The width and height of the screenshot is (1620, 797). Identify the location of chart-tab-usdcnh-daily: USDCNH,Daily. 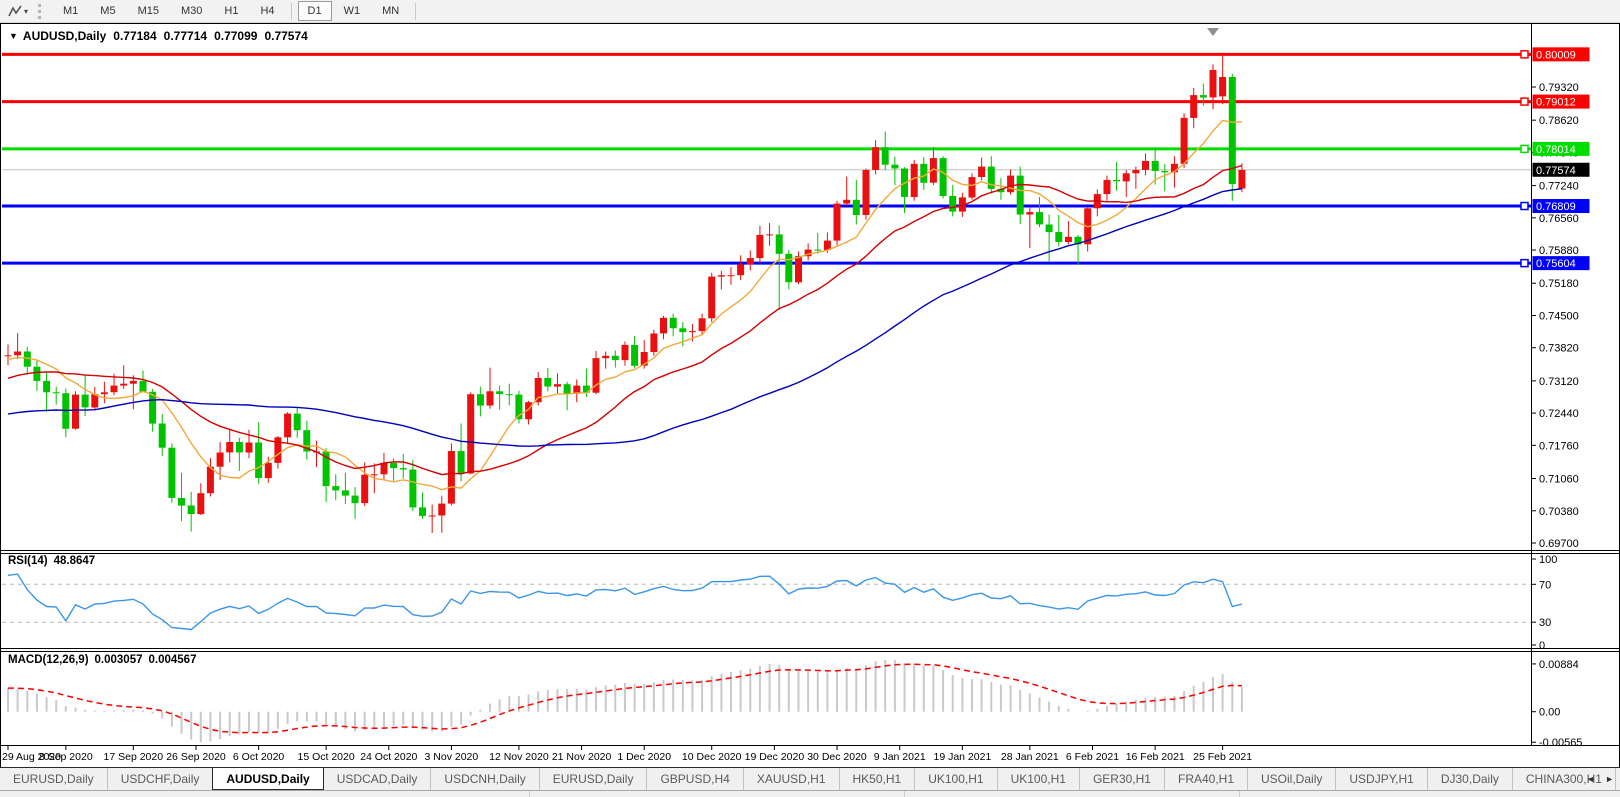
(484, 779).